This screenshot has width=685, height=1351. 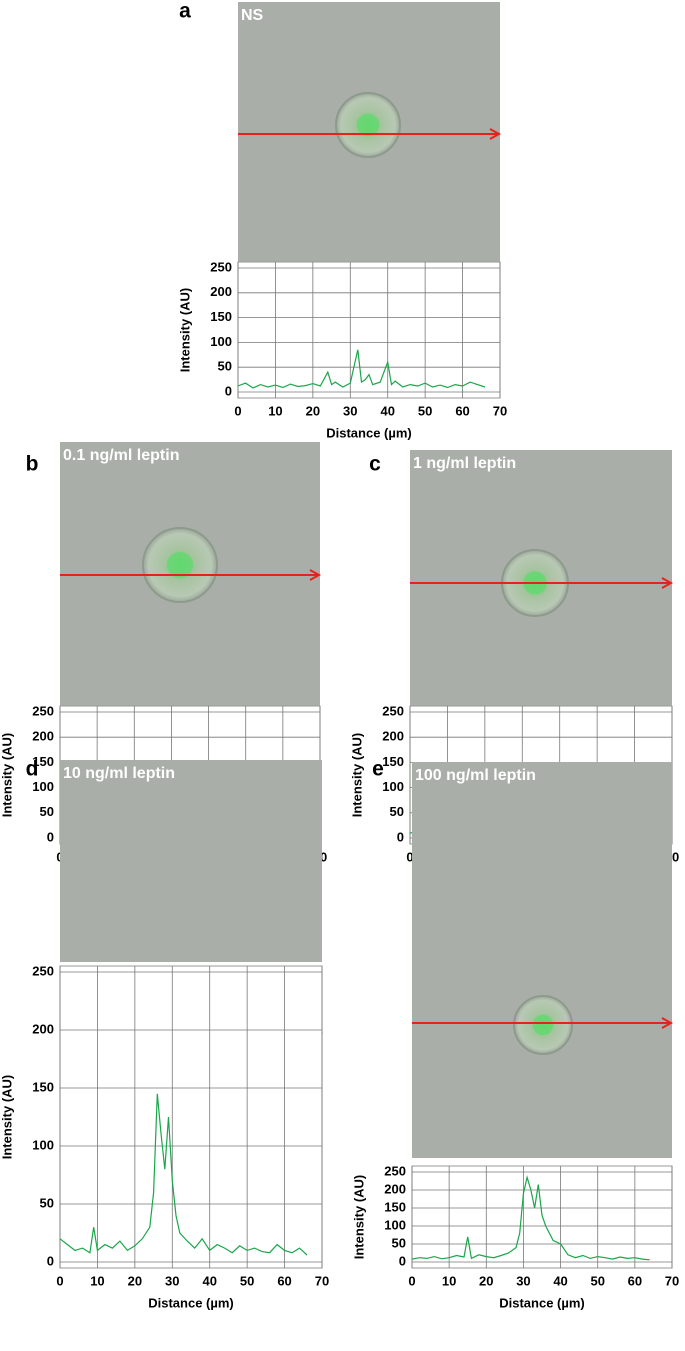 I want to click on image-label: 0.1 ng/ml leptin, so click(x=121, y=455).